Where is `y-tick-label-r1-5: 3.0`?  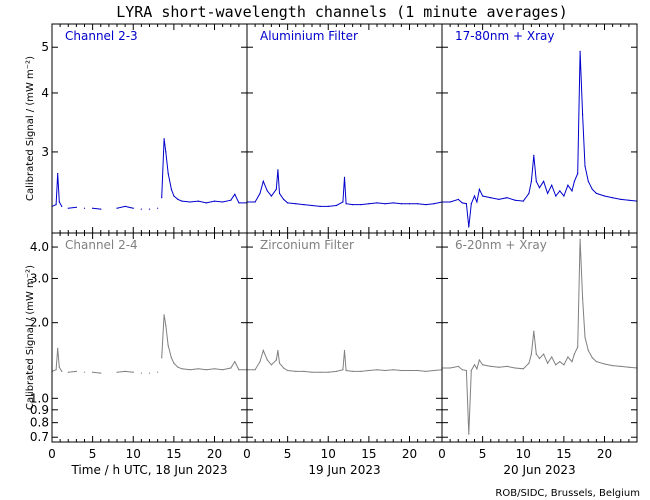
y-tick-label-r1-5: 3.0 is located at coordinates (39, 278).